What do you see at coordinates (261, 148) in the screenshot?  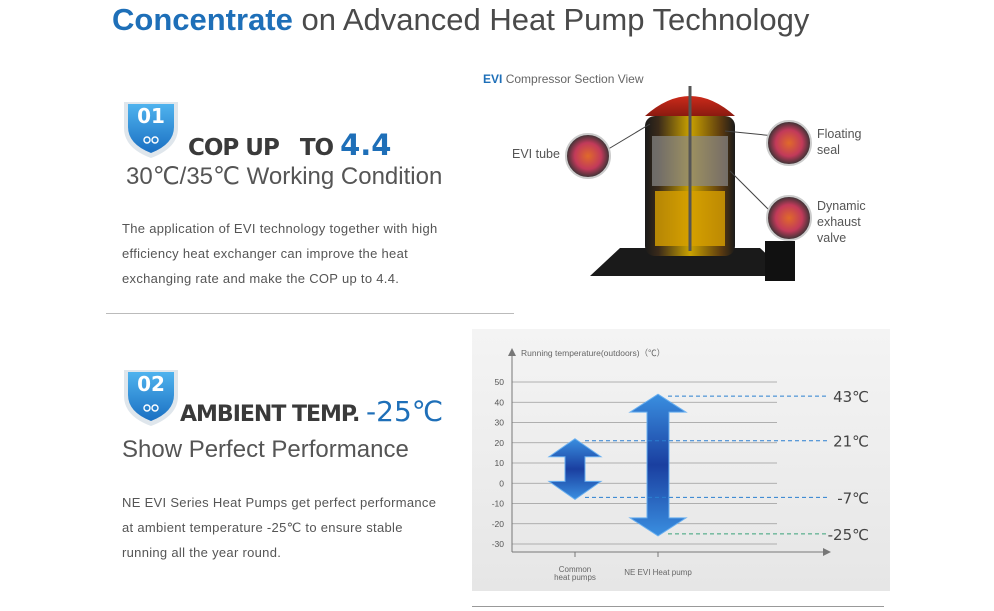 I see `headline-prefix: COP UP TO` at bounding box center [261, 148].